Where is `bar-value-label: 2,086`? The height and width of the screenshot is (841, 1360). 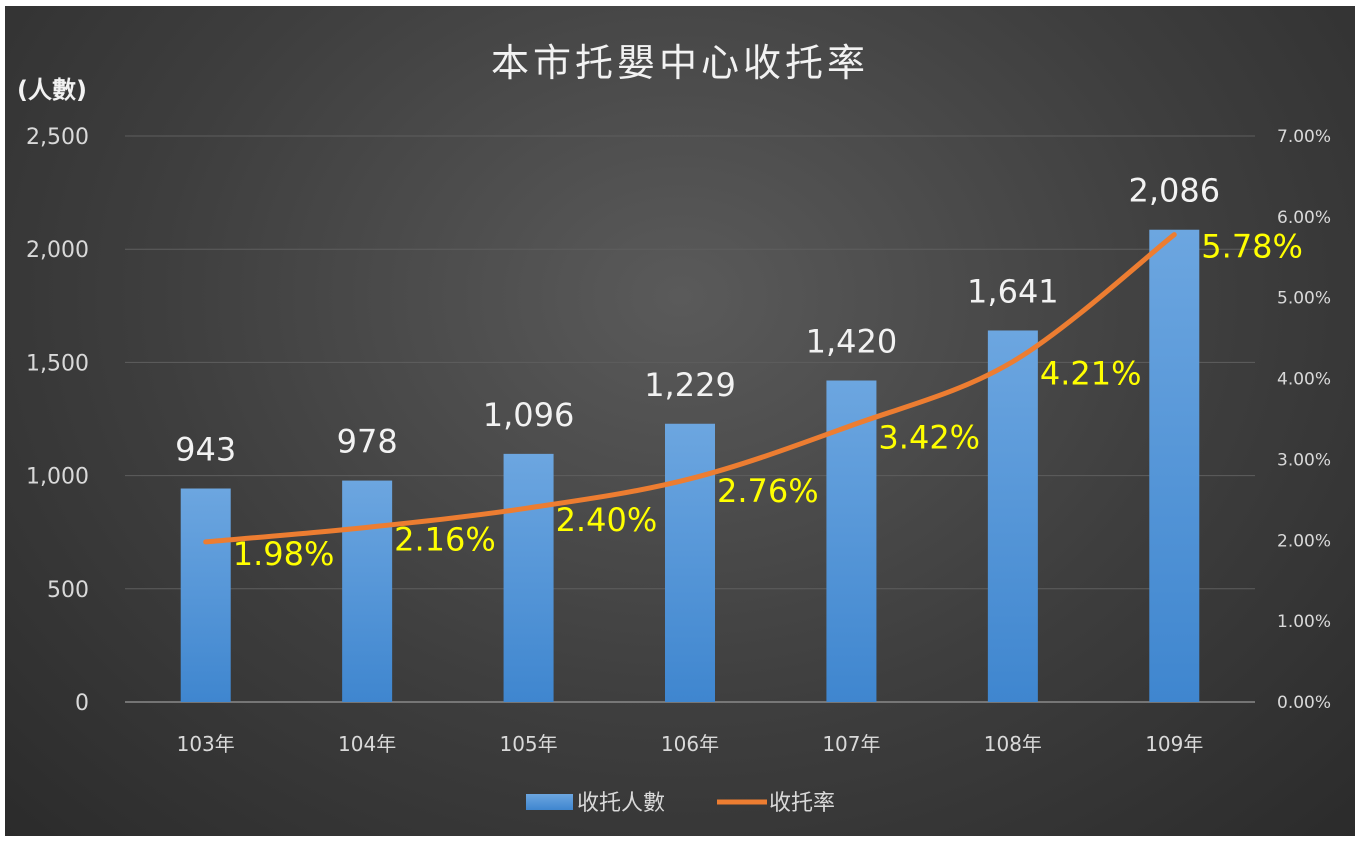 bar-value-label: 2,086 is located at coordinates (1174, 191).